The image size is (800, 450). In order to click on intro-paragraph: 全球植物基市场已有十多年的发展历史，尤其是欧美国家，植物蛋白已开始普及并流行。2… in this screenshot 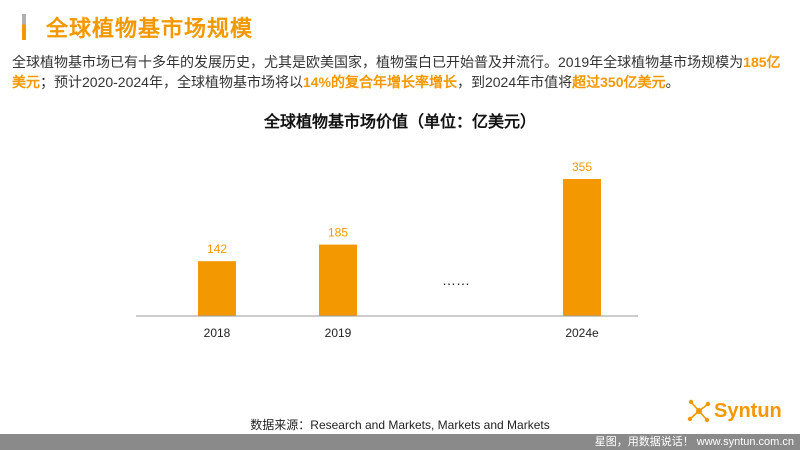, I will do `click(402, 72)`.